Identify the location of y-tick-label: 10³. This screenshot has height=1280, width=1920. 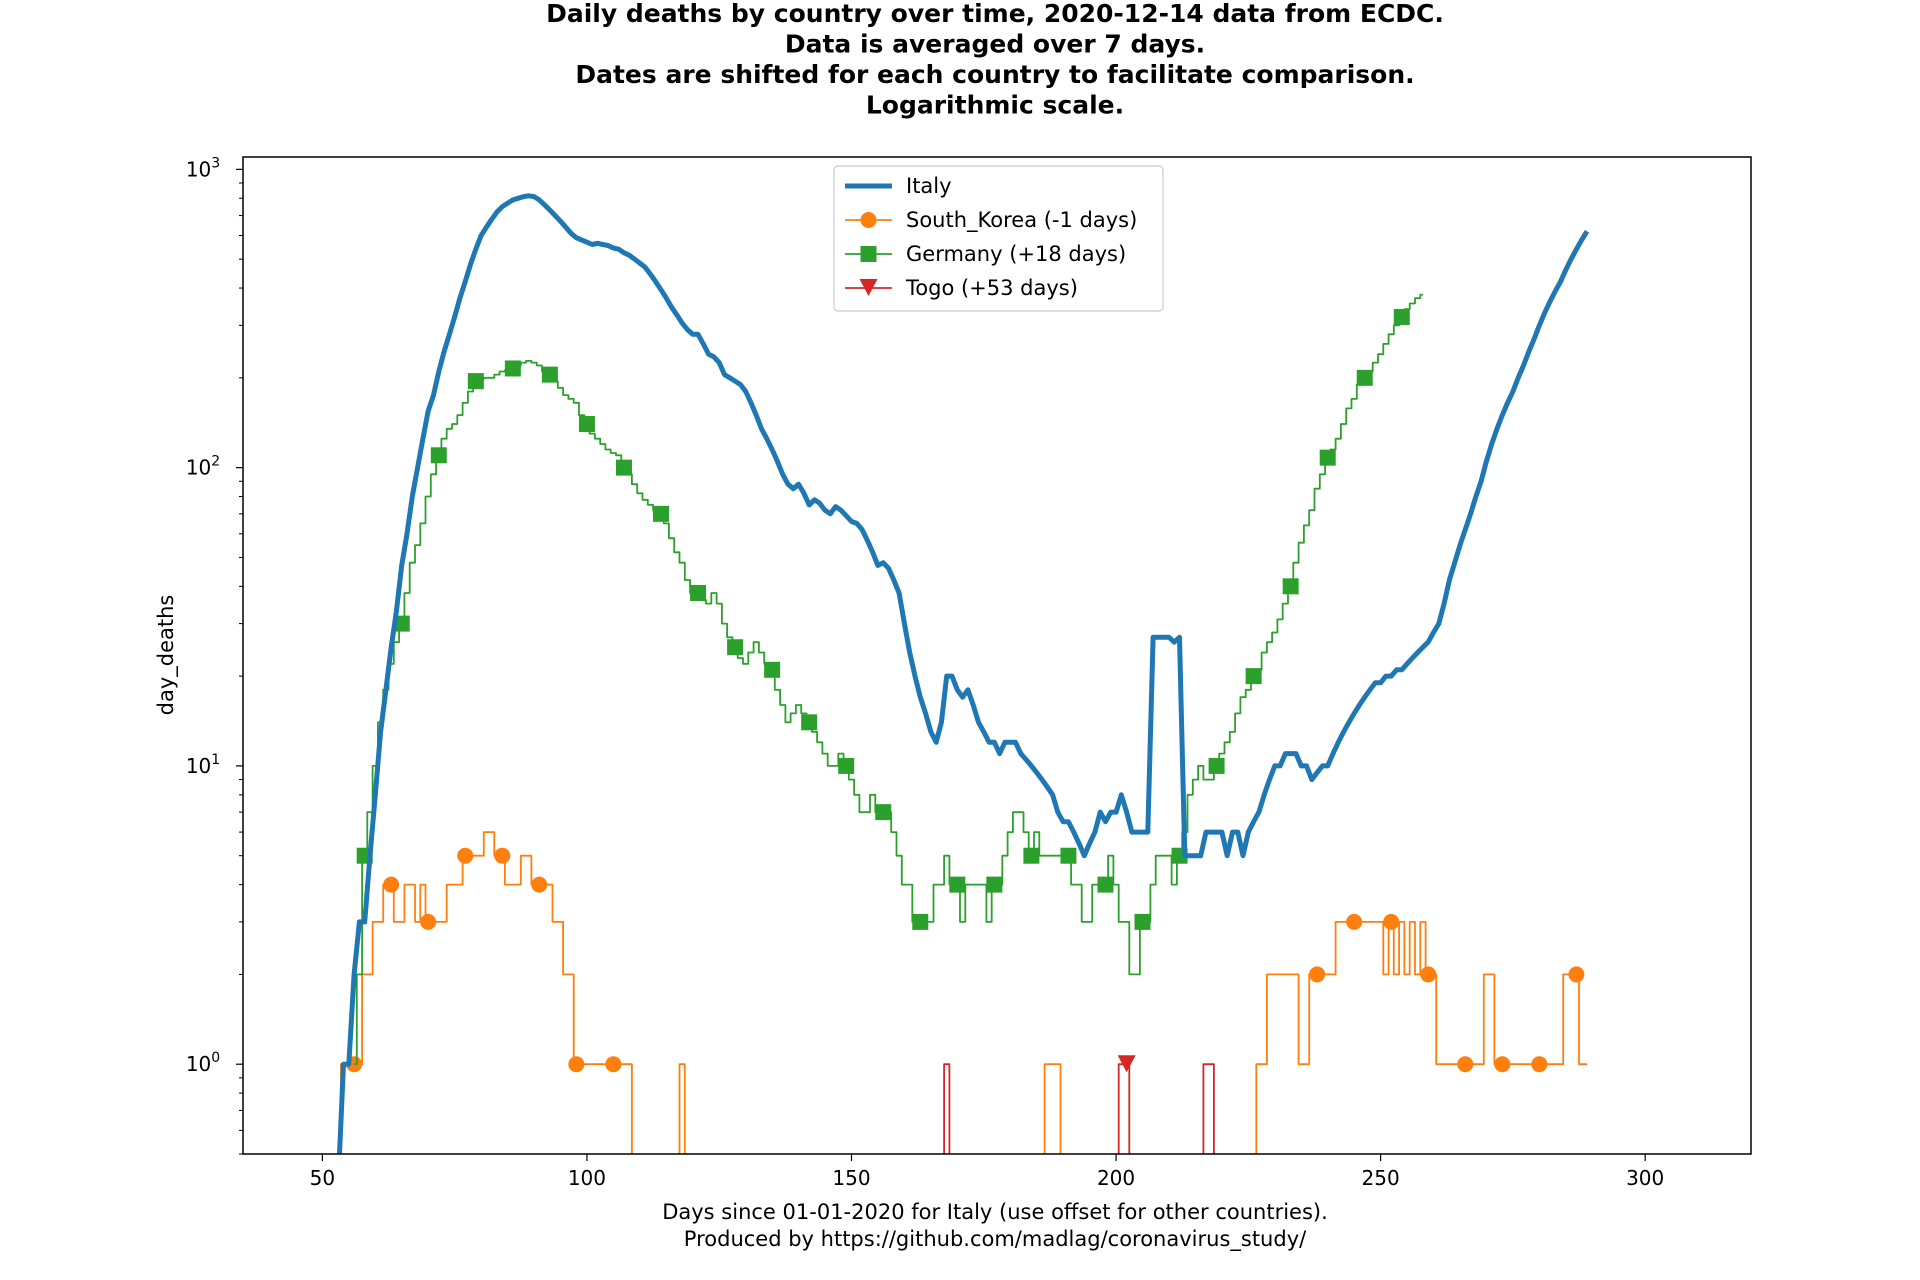
(203, 168).